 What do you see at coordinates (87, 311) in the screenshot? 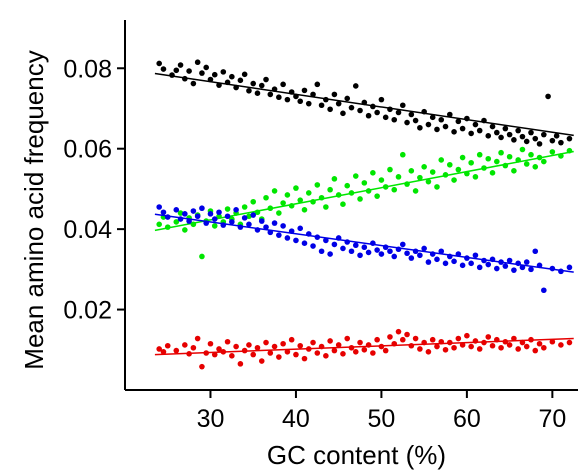
I see `y-tick-label: 0.02` at bounding box center [87, 311].